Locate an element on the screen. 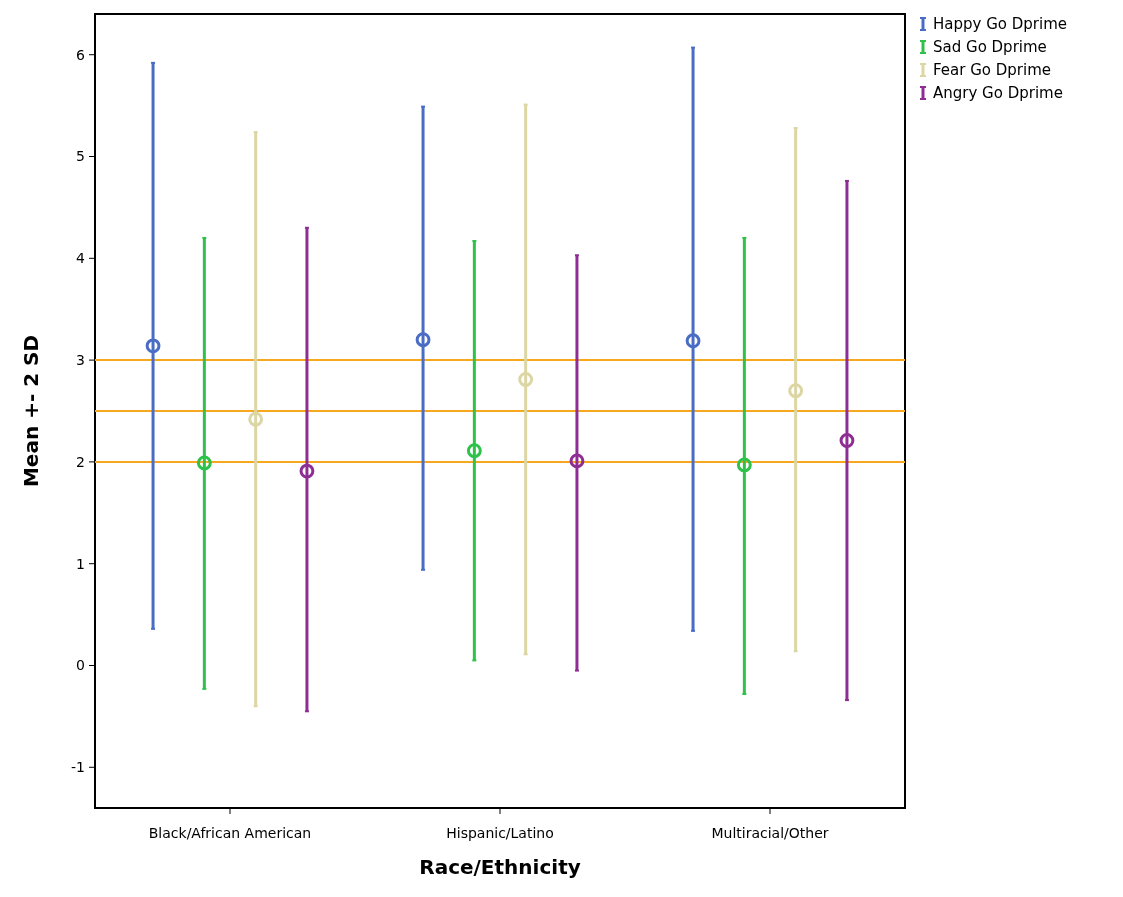 This screenshot has height=897, width=1123. y-tick-label: 2 is located at coordinates (80, 461).